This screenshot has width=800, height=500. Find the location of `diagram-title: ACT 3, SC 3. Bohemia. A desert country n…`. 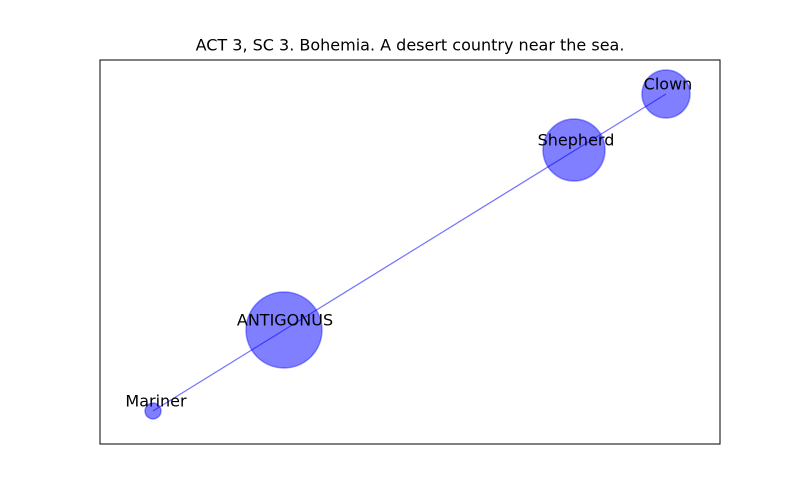

diagram-title: ACT 3, SC 3. Bohemia. A desert country n… is located at coordinates (410, 45).